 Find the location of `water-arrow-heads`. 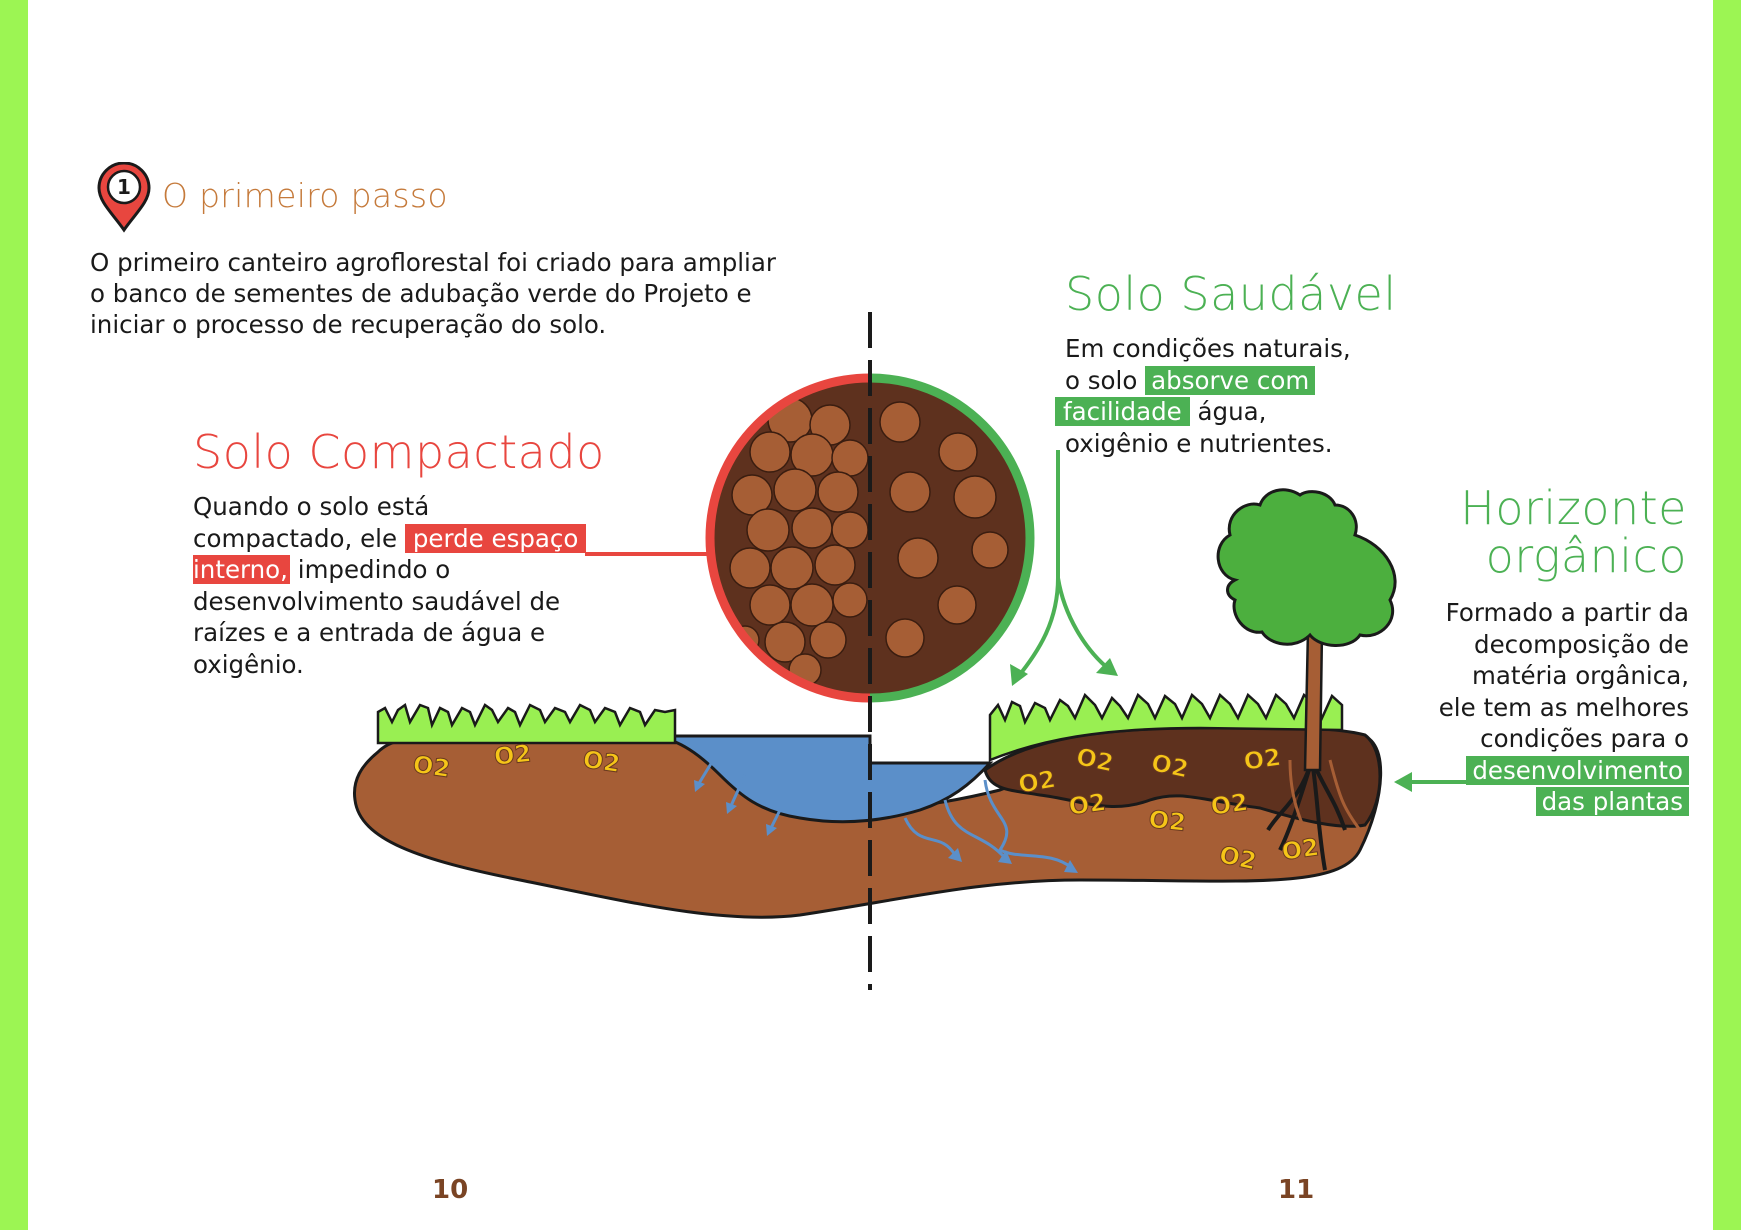

water-arrow-heads is located at coordinates (886, 826).